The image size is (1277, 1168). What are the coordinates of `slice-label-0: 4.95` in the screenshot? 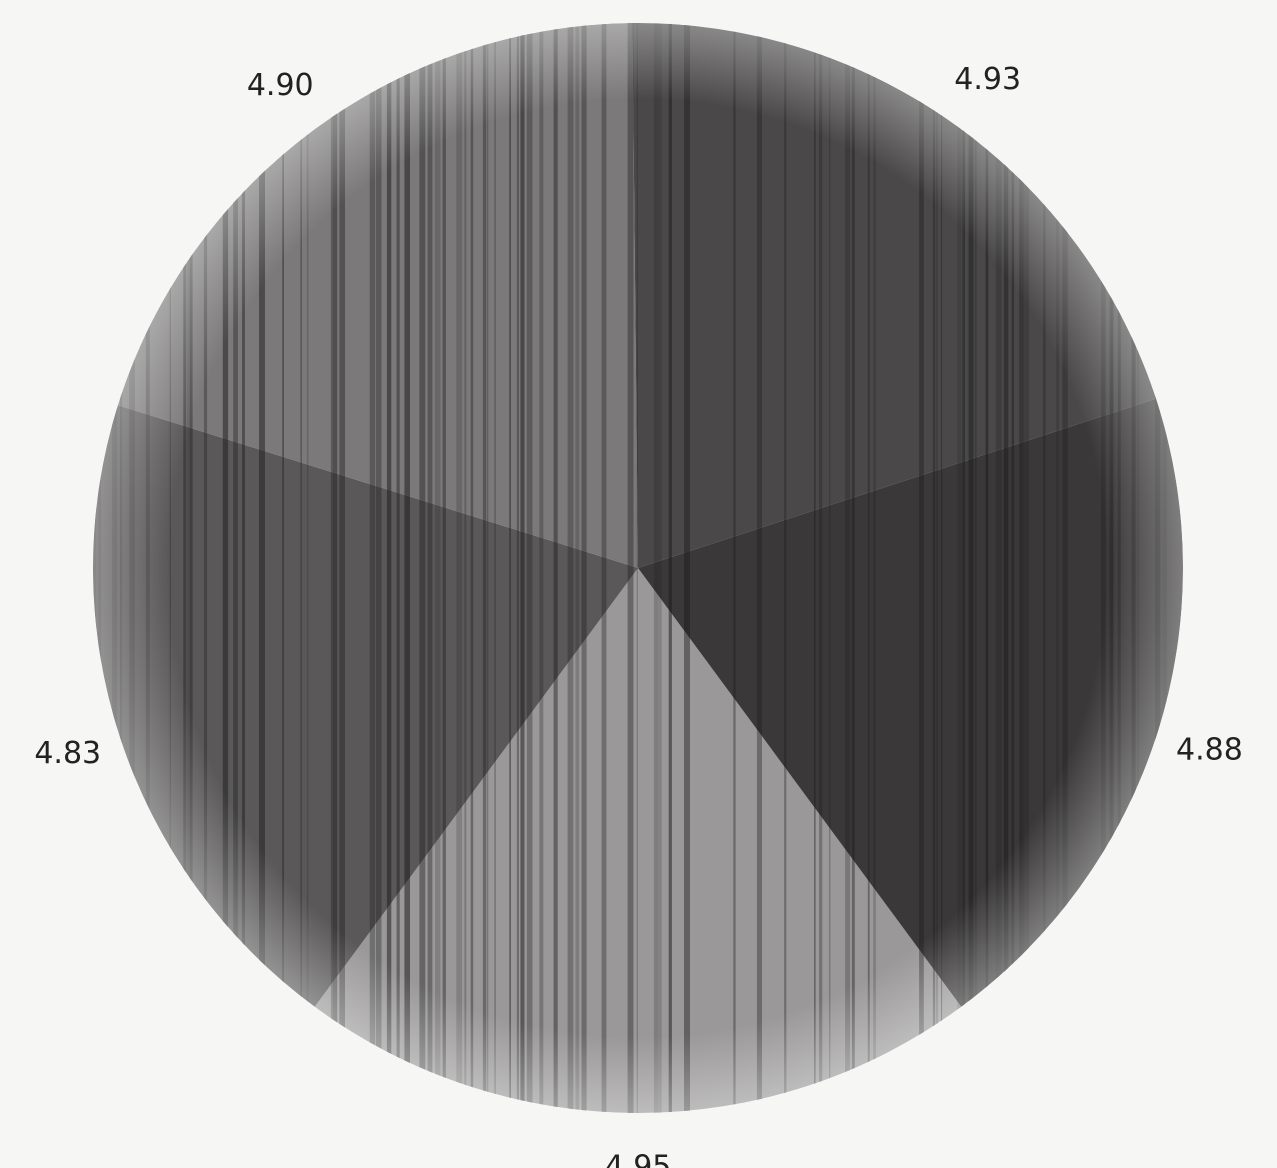 It's located at (638, 1159).